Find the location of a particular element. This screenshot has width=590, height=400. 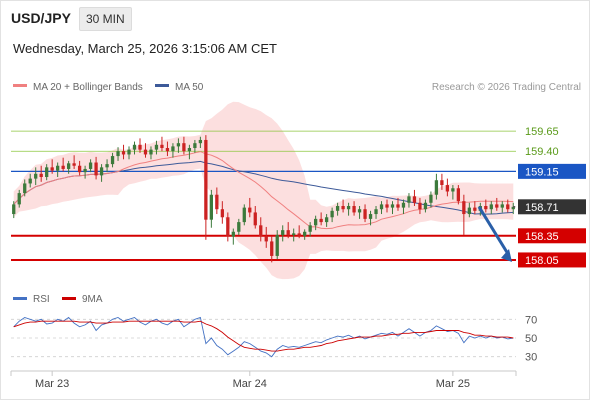

level-label-0: 159.65 is located at coordinates (542, 132).